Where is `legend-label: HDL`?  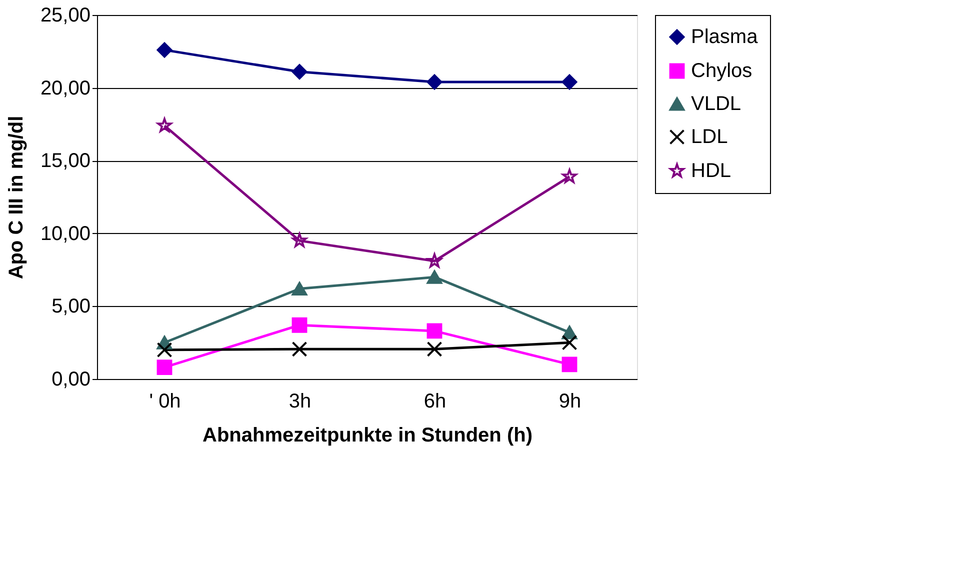
legend-label: HDL is located at coordinates (711, 171).